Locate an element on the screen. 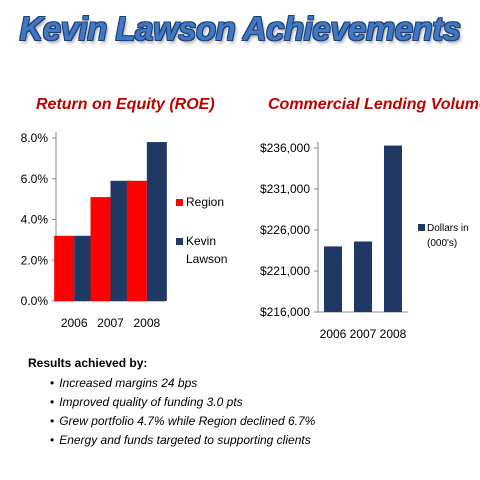 Image resolution: width=480 pixels, height=480 pixels. results-item: Increased margins 24 bps is located at coordinates (259, 383).